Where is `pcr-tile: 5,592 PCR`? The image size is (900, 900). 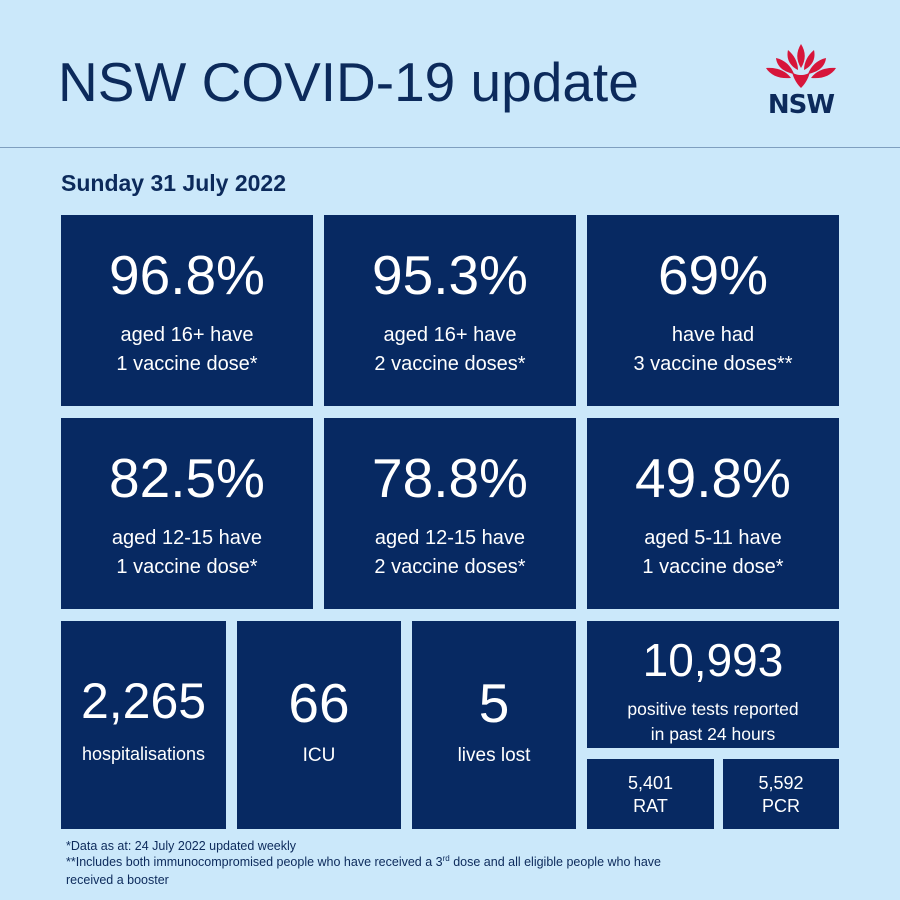 pcr-tile: 5,592 PCR is located at coordinates (781, 794).